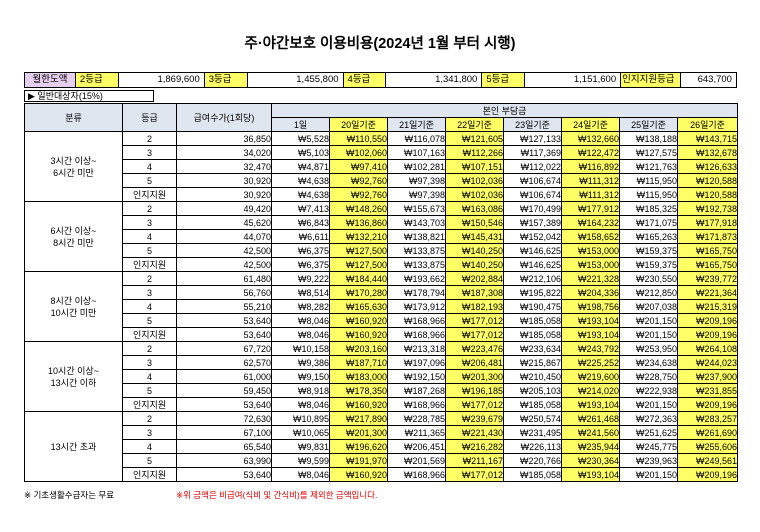  Describe the element at coordinates (300, 390) in the screenshot. I see `burden-cell: ₩8,918` at that location.